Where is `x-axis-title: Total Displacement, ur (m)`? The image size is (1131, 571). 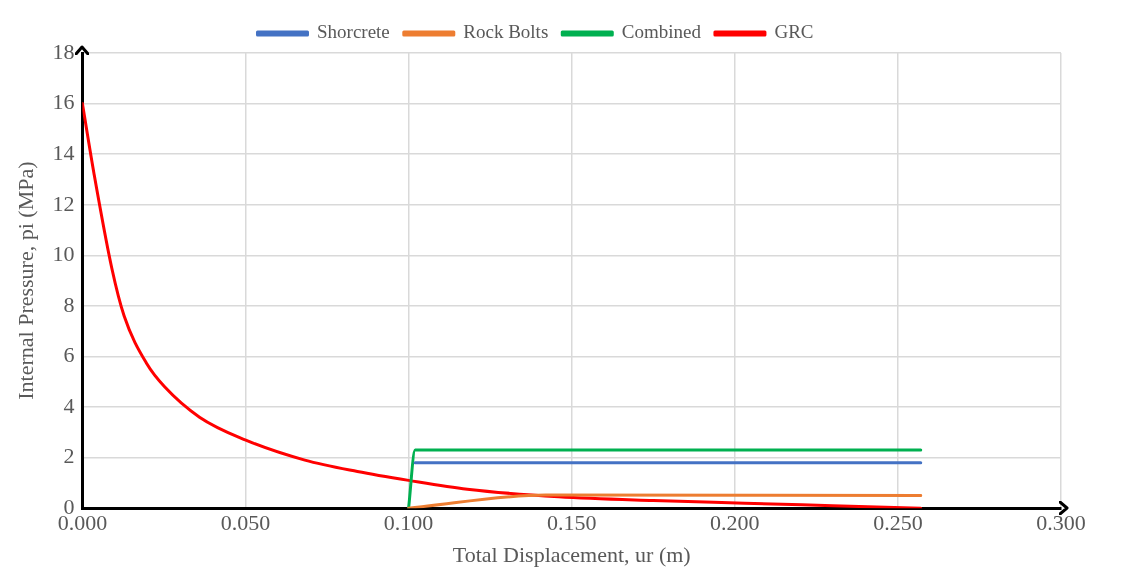
x-axis-title: Total Displacement, ur (m) is located at coordinates (571, 554).